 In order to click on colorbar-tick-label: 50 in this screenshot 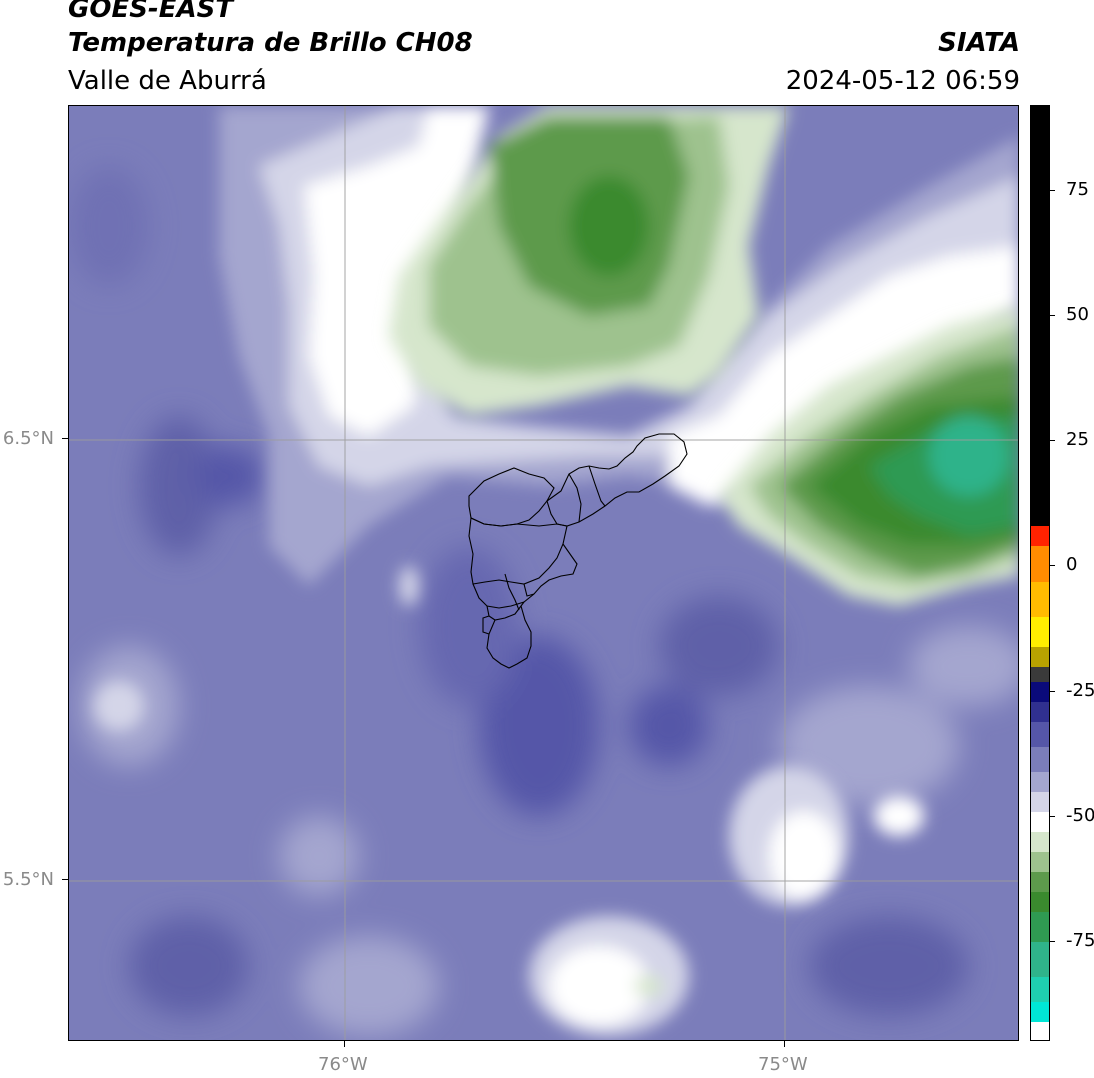, I will do `click(1077, 315)`.